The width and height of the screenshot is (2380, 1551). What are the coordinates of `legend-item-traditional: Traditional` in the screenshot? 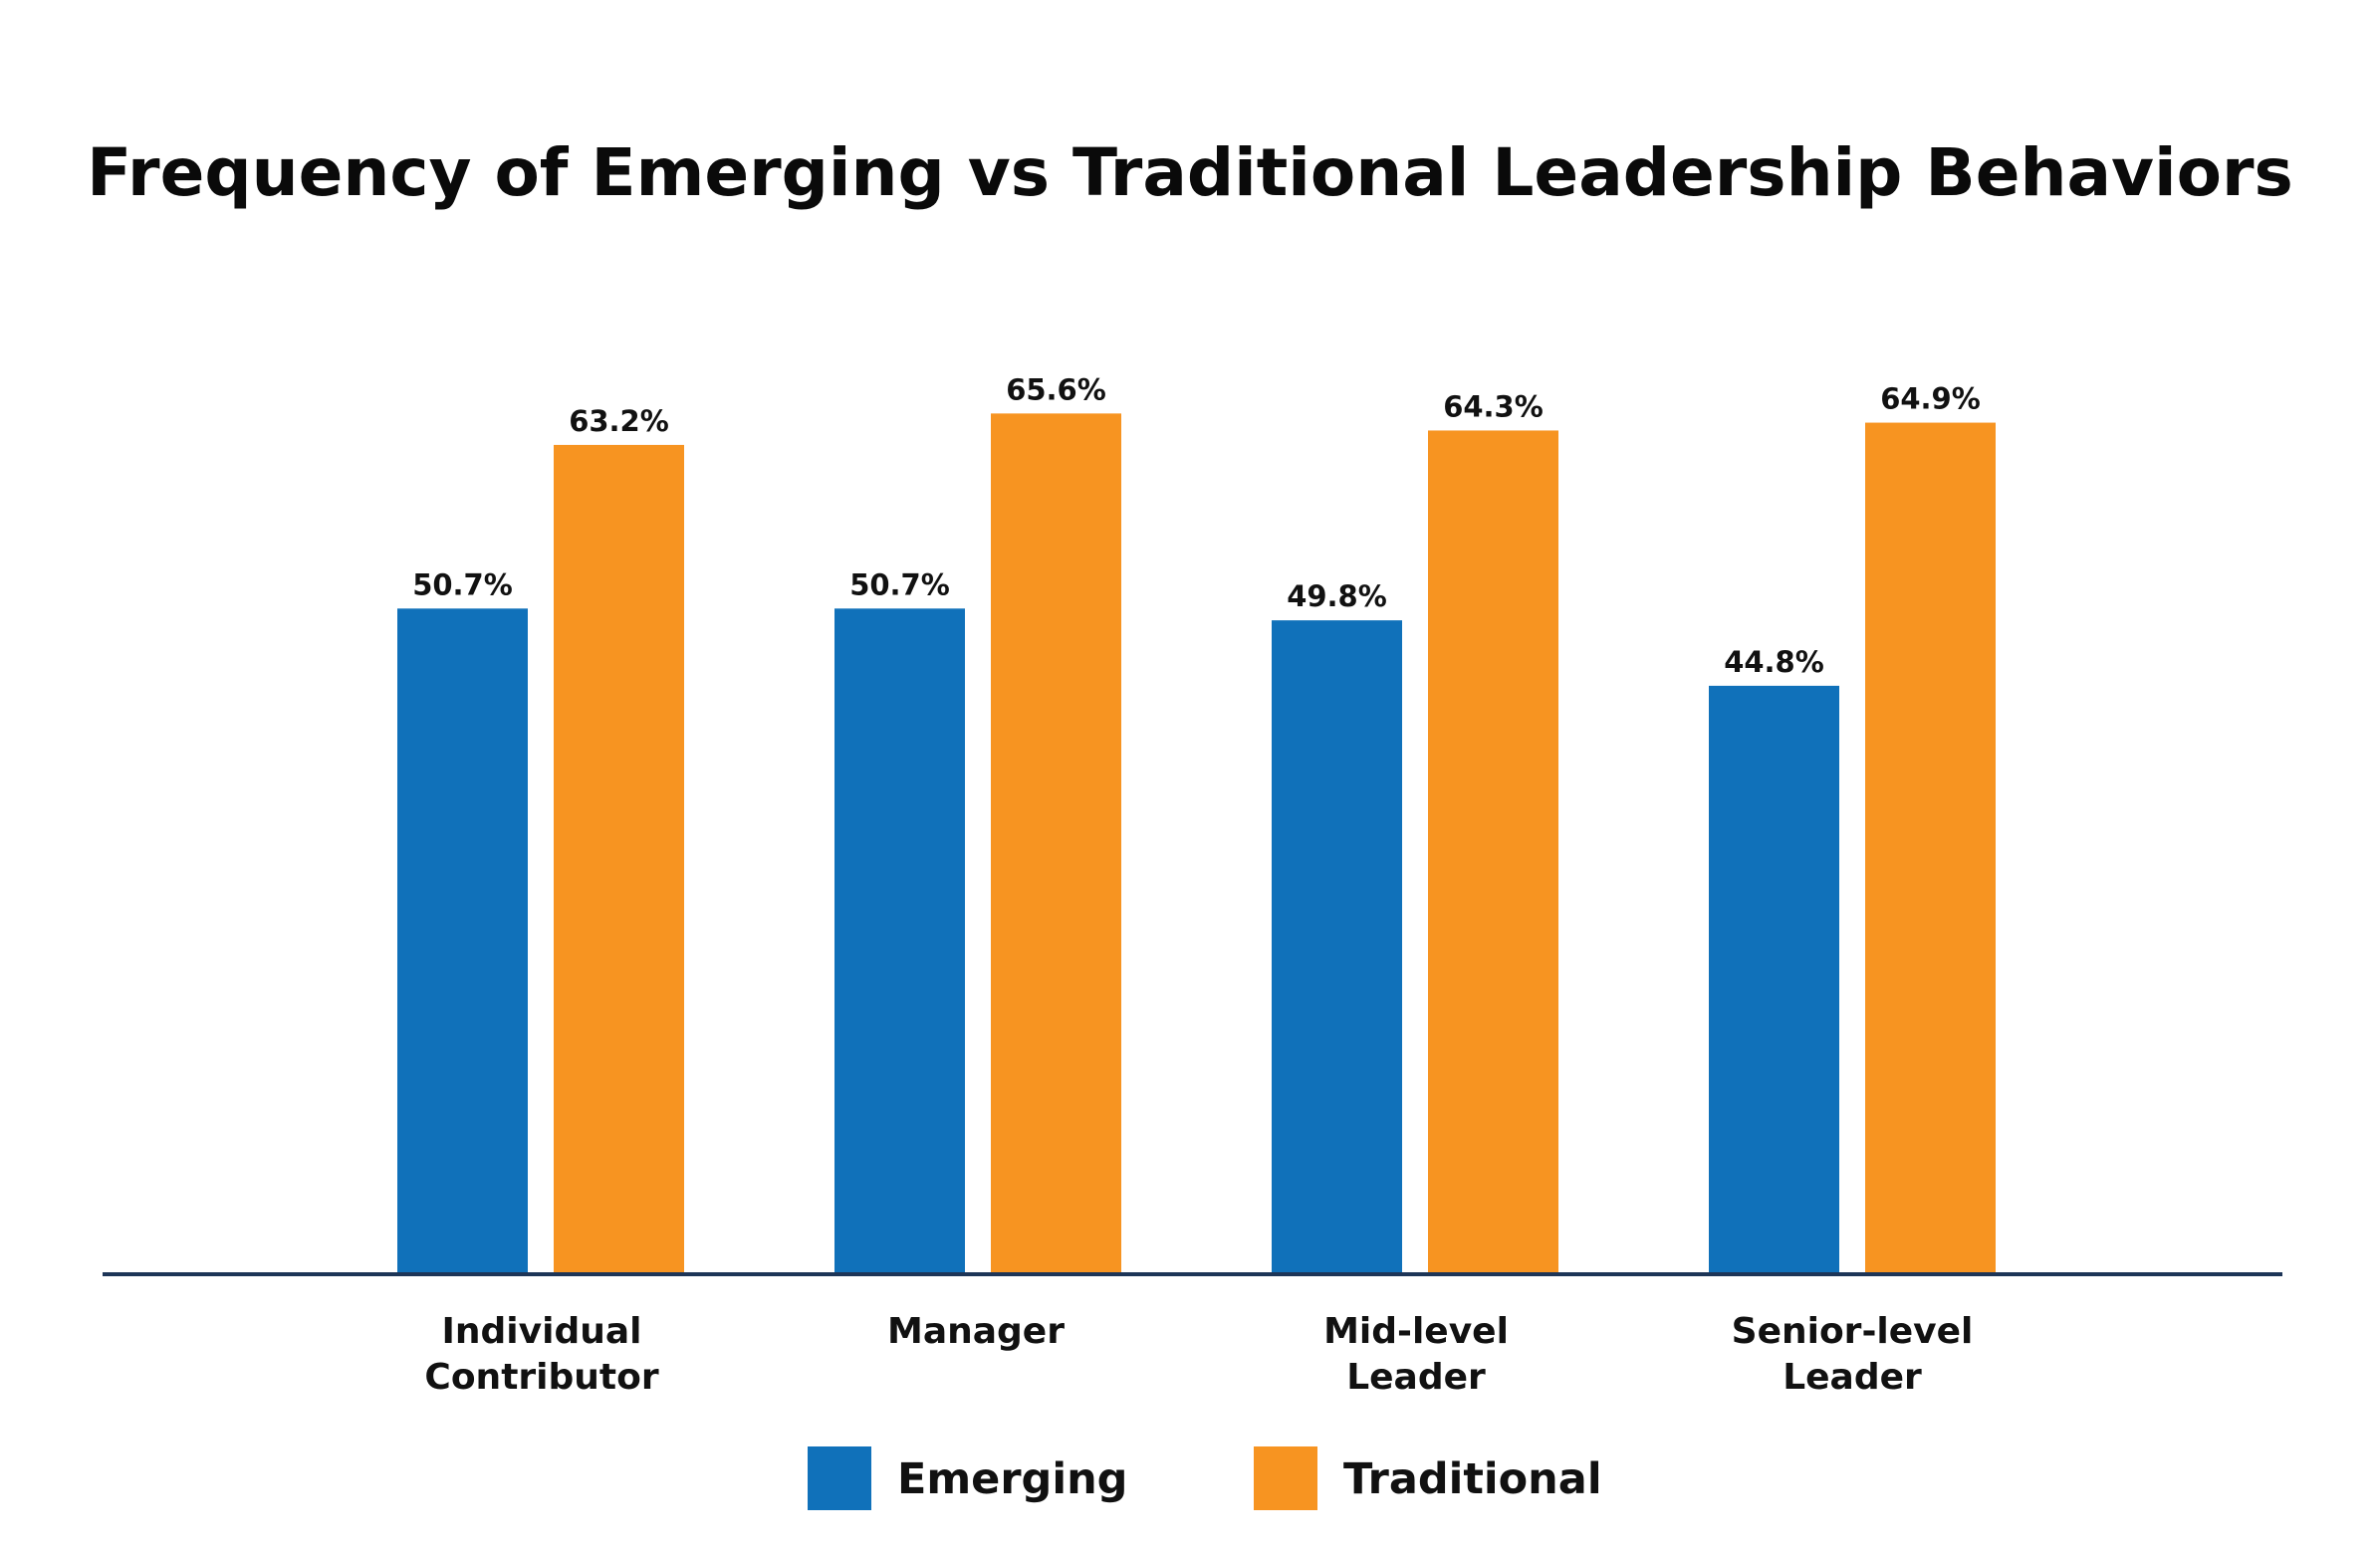 It's located at (1428, 1478).